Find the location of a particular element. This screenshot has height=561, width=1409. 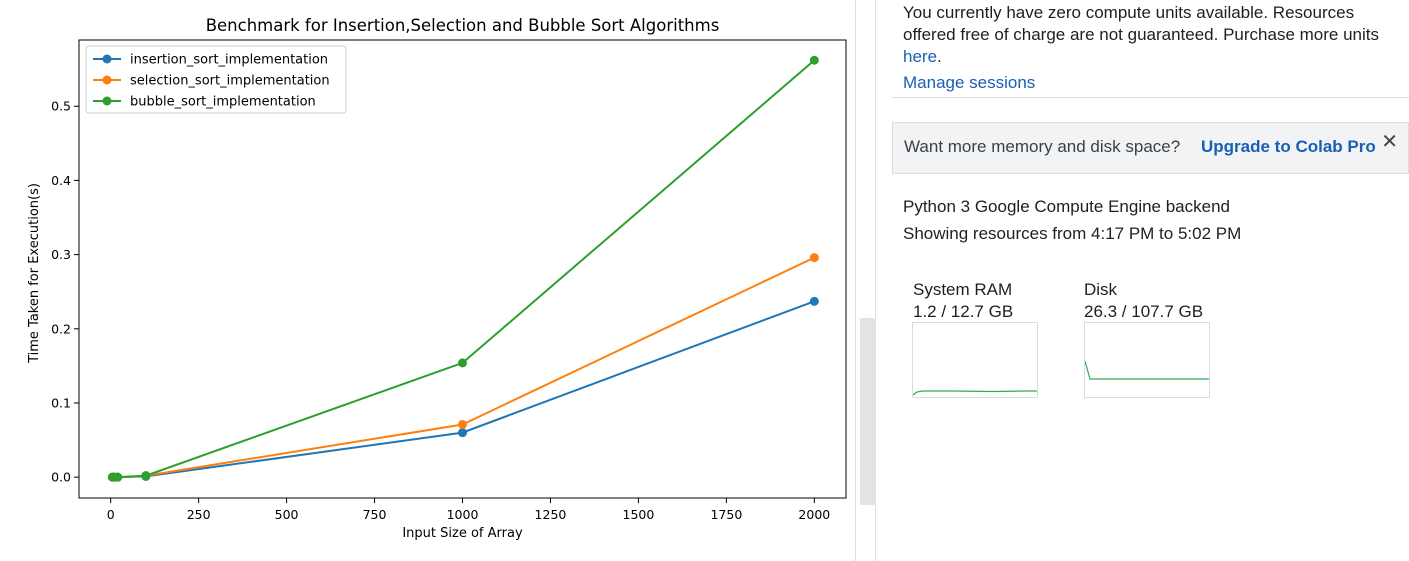

upgrade-colab-pro-link: Upgrade to Colab Pro is located at coordinates (1288, 146).